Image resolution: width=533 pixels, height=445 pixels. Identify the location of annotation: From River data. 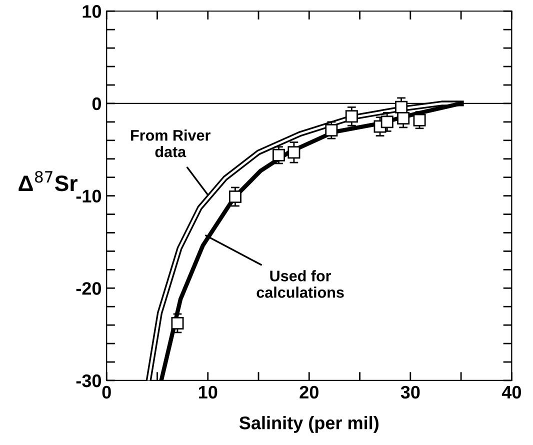
(170, 144).